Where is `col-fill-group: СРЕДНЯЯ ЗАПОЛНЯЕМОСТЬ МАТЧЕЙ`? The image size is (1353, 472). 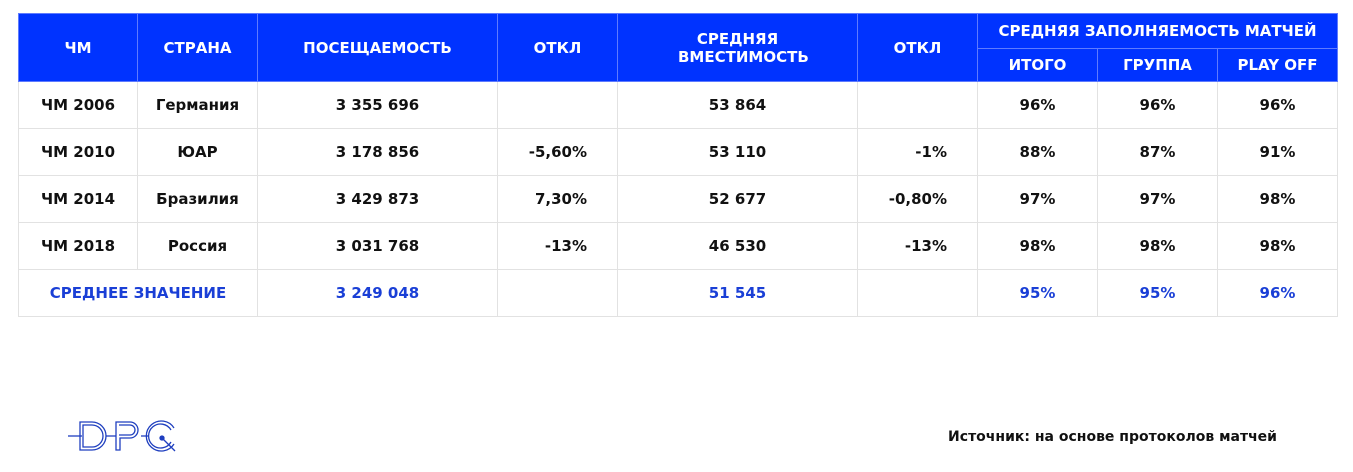 col-fill-group: СРЕДНЯЯ ЗАПОЛНЯЕМОСТЬ МАТЧЕЙ is located at coordinates (1157, 31).